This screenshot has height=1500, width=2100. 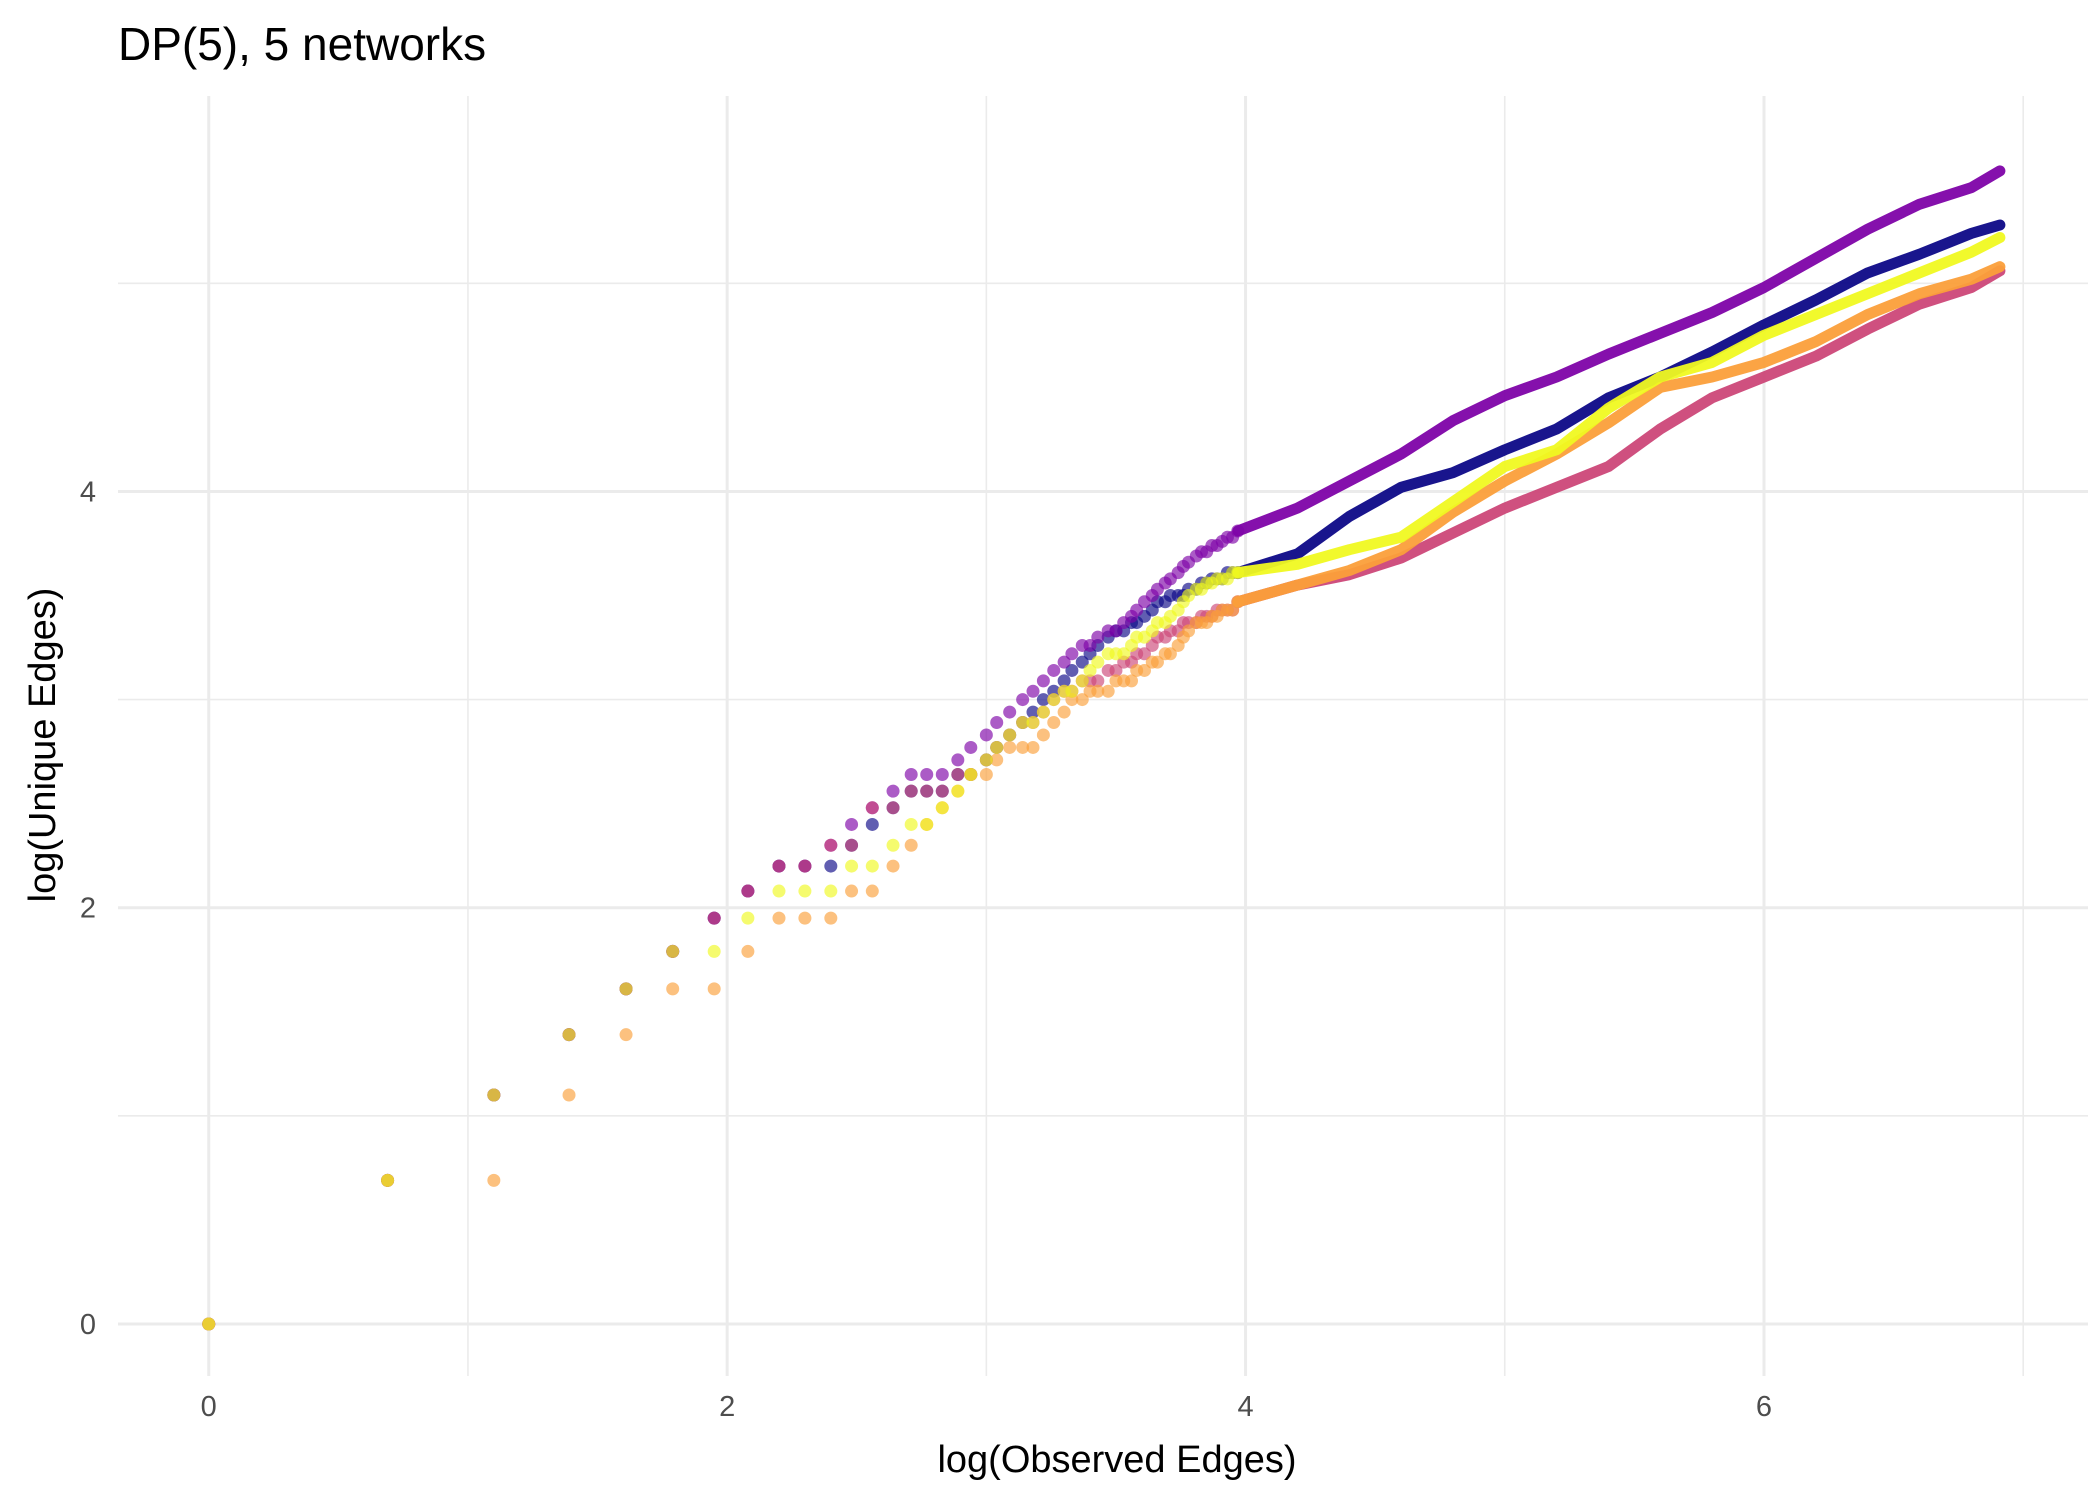 What do you see at coordinates (727, 1407) in the screenshot?
I see `x-tick-label: 2` at bounding box center [727, 1407].